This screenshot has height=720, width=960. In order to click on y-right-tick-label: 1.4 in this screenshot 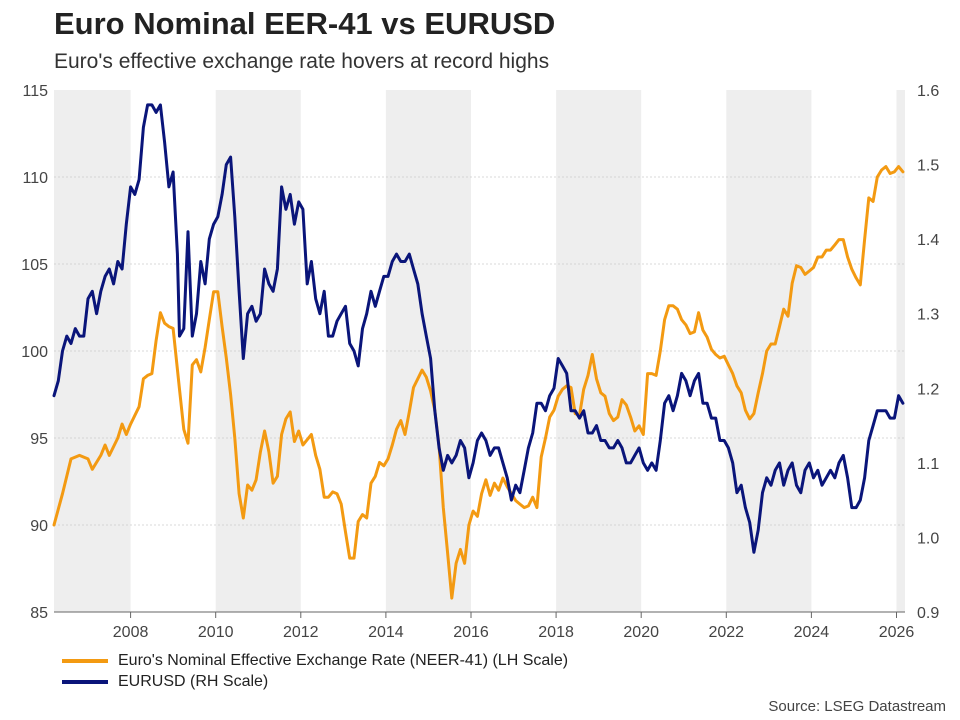, I will do `click(928, 240)`.